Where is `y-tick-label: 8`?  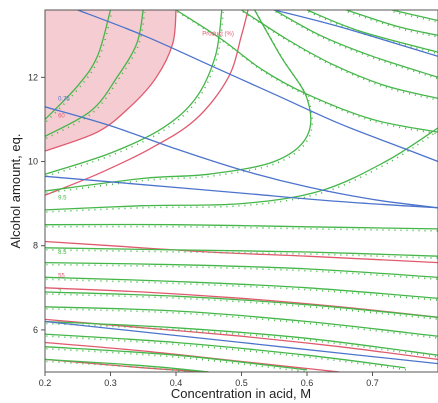
y-tick-label: 8 is located at coordinates (35, 246).